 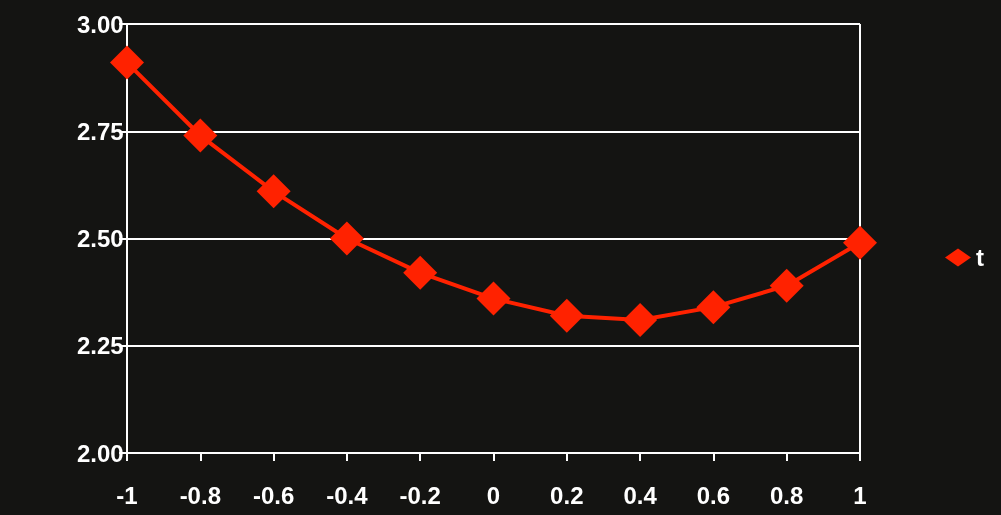 What do you see at coordinates (347, 495) in the screenshot?
I see `x-tick-label: -0.4` at bounding box center [347, 495].